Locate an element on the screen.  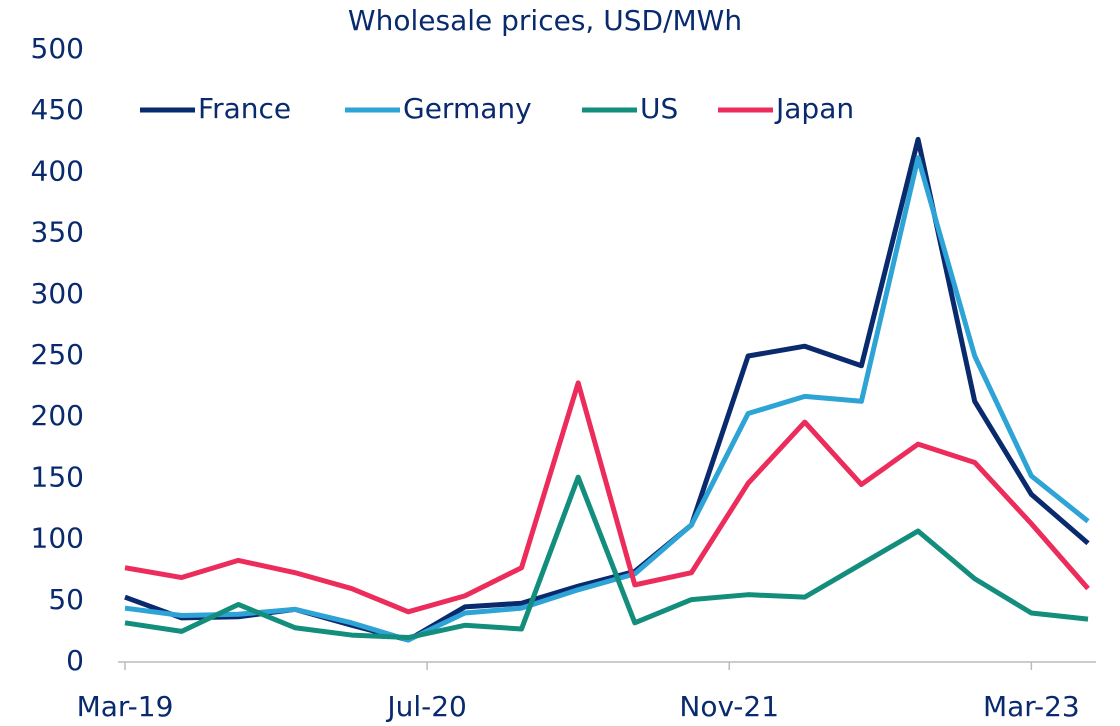
chart-title: Wholesale prices, USD/MWh is located at coordinates (545, 20).